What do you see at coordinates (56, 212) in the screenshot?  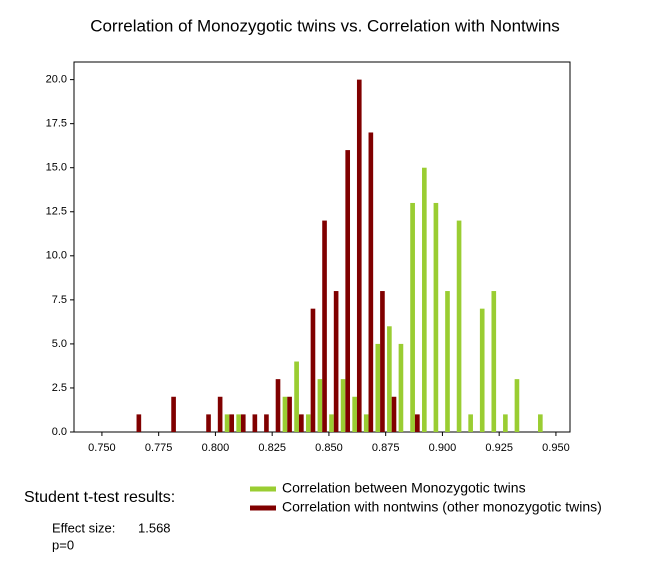 I see `y-tick-label: 12.5` at bounding box center [56, 212].